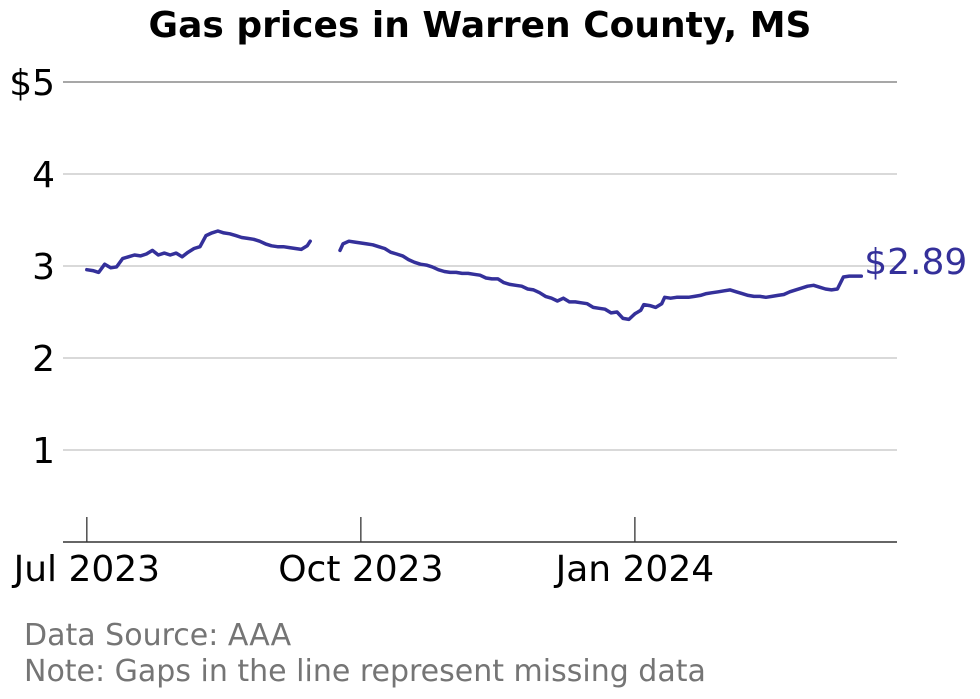 Image resolution: width=980 pixels, height=699 pixels. What do you see at coordinates (32, 83) in the screenshot?
I see `y-tick-label: $5` at bounding box center [32, 83].